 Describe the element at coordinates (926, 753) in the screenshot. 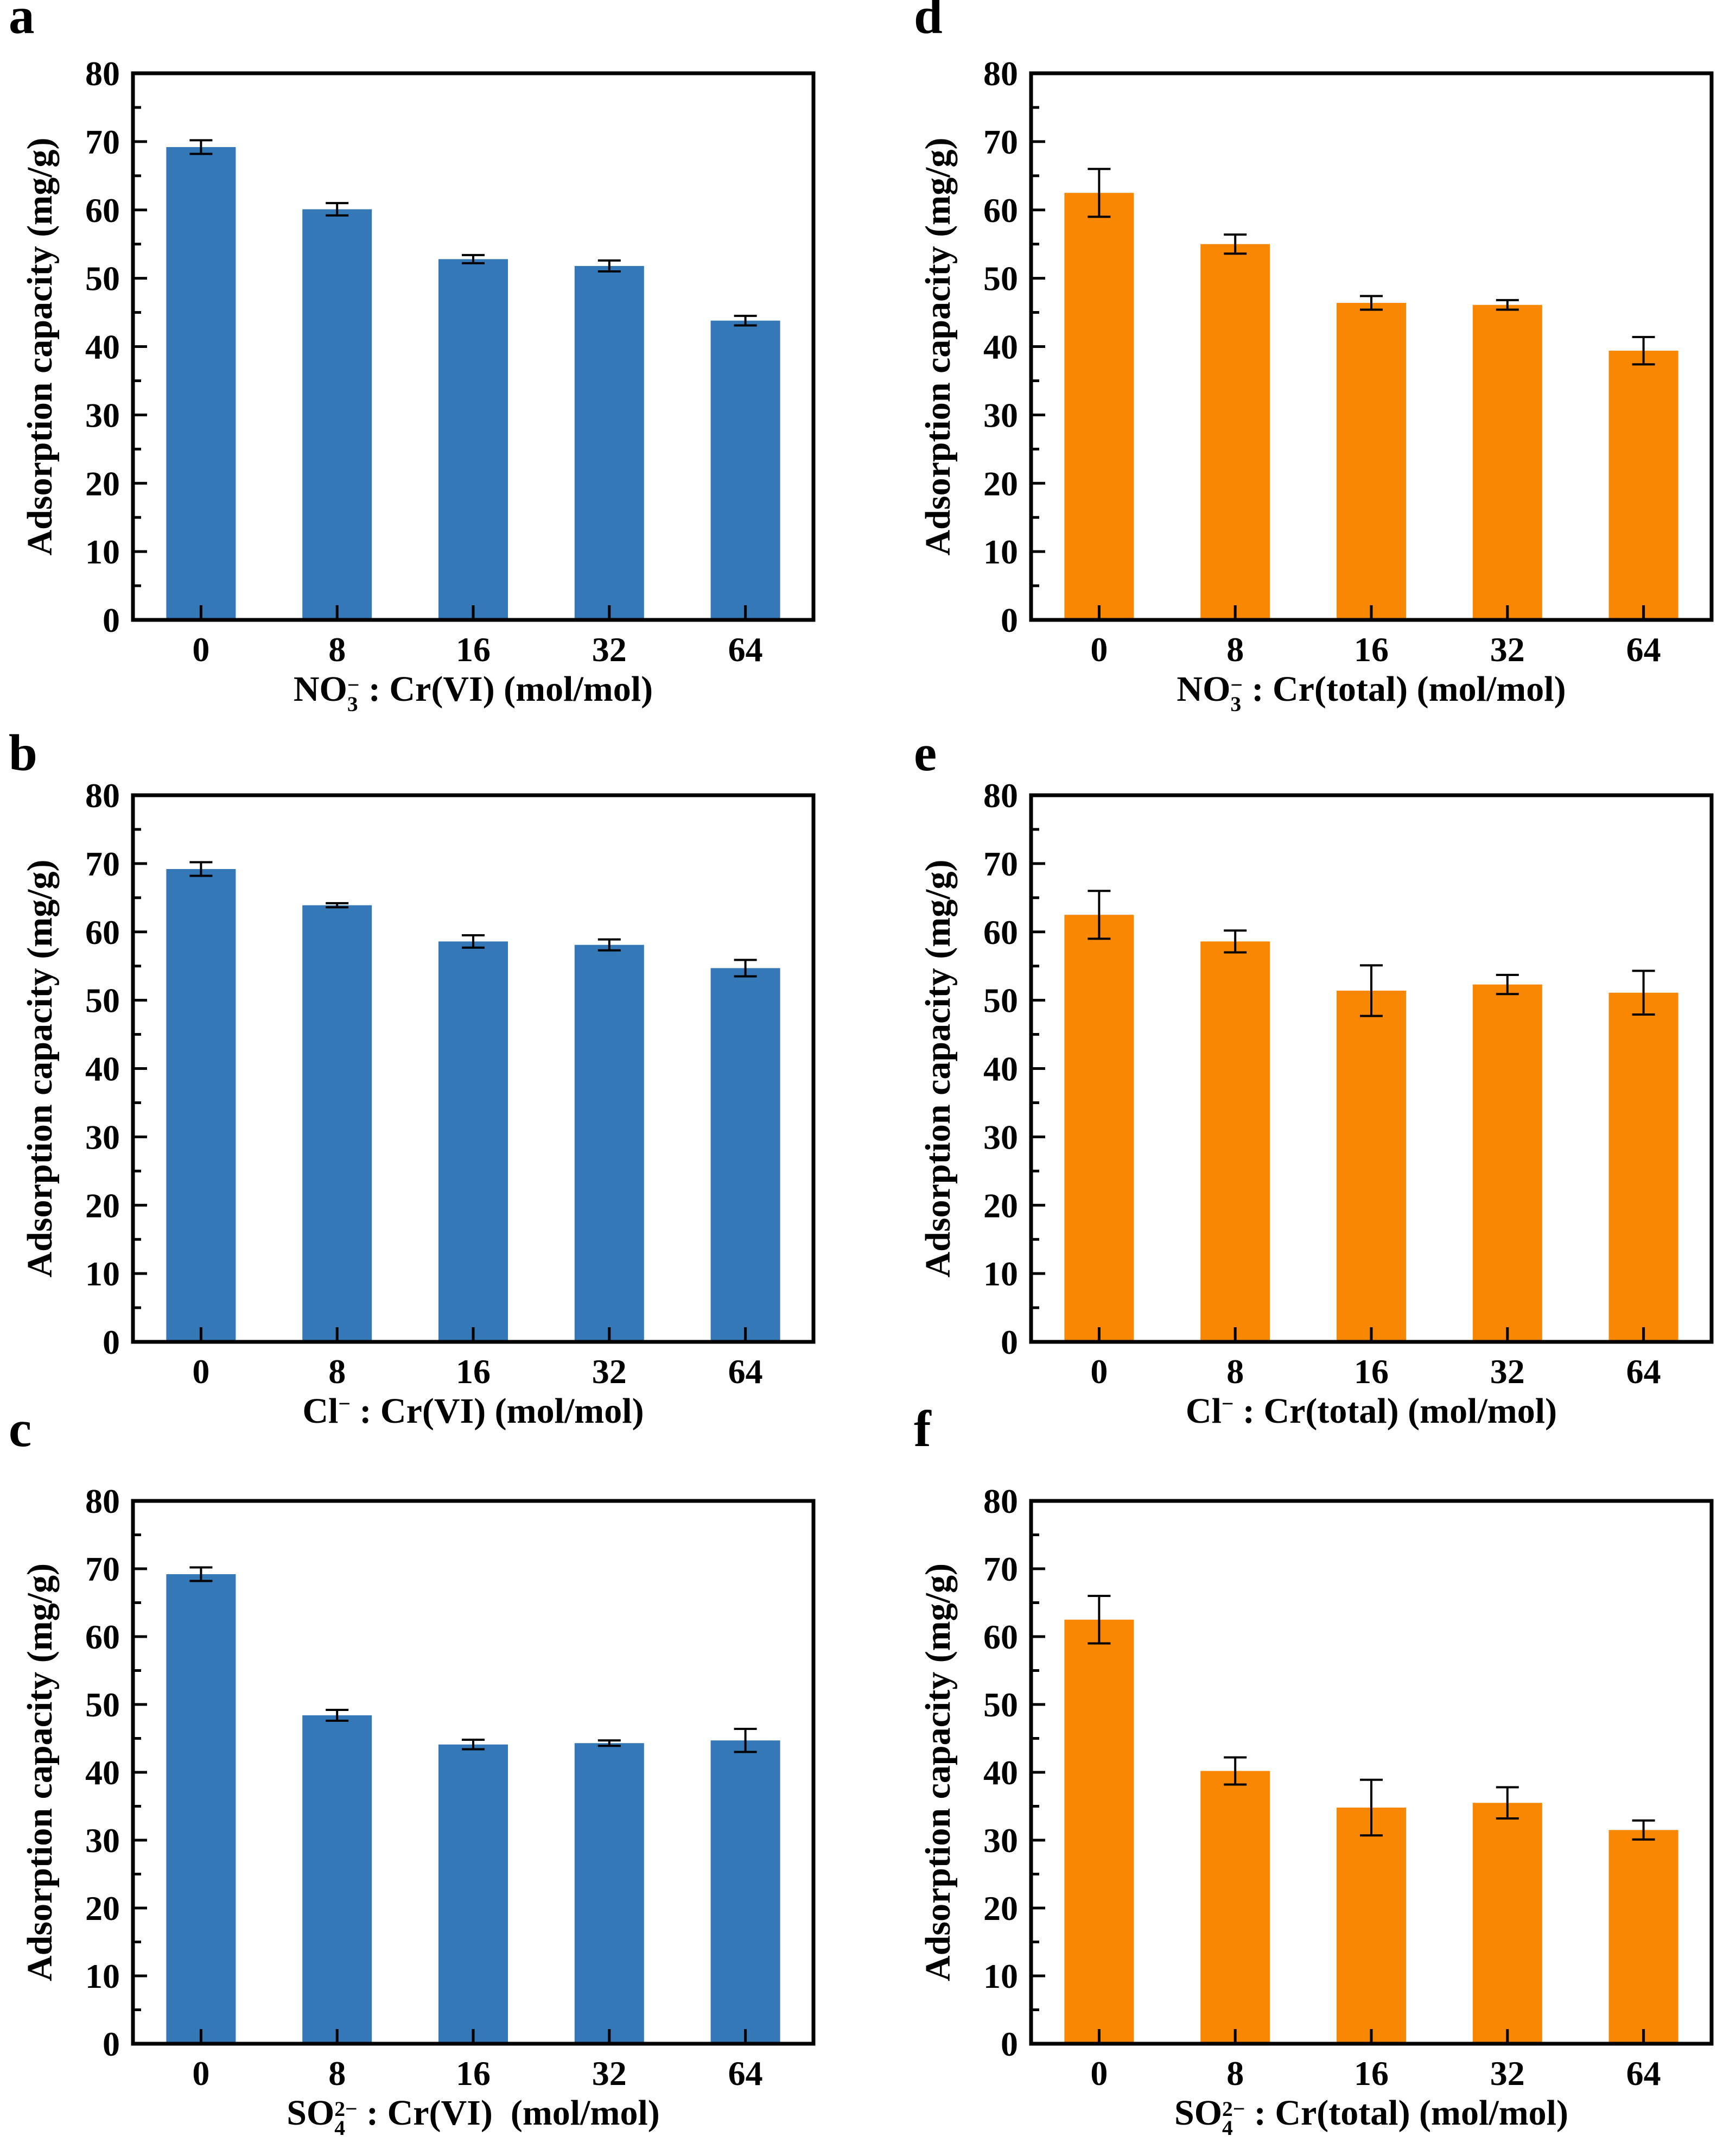

I see `panel-letter-e: e` at that location.